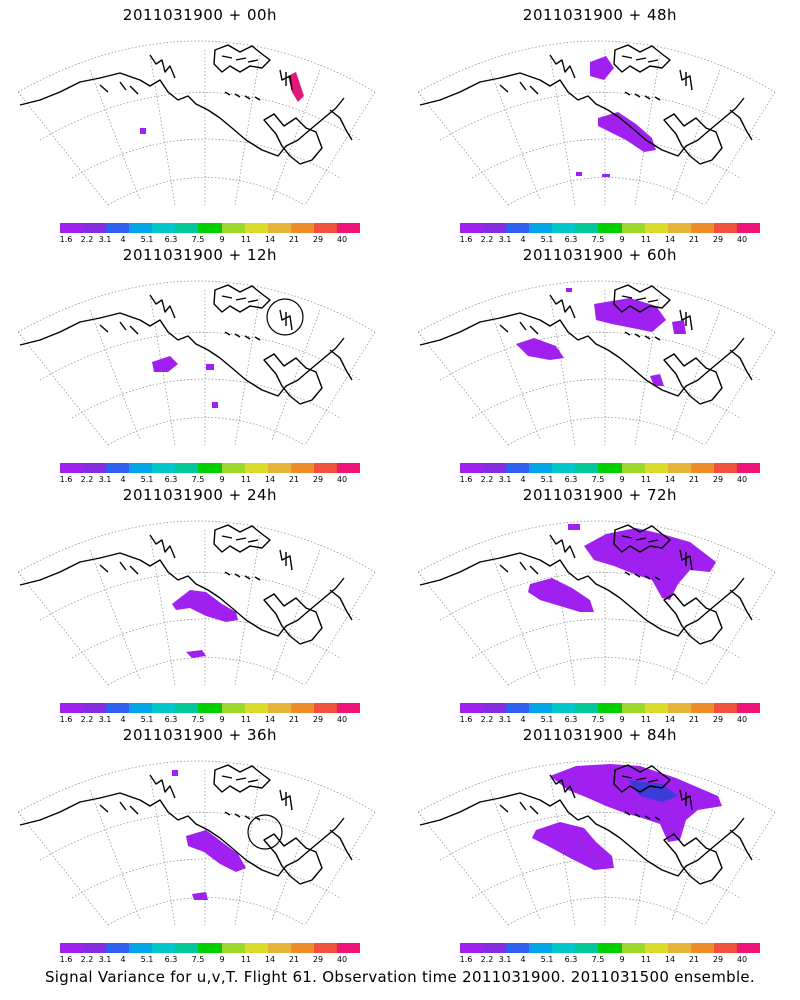 Image resolution: width=800 pixels, height=1000 pixels. I want to click on color-scale-label: 21, so click(694, 239).